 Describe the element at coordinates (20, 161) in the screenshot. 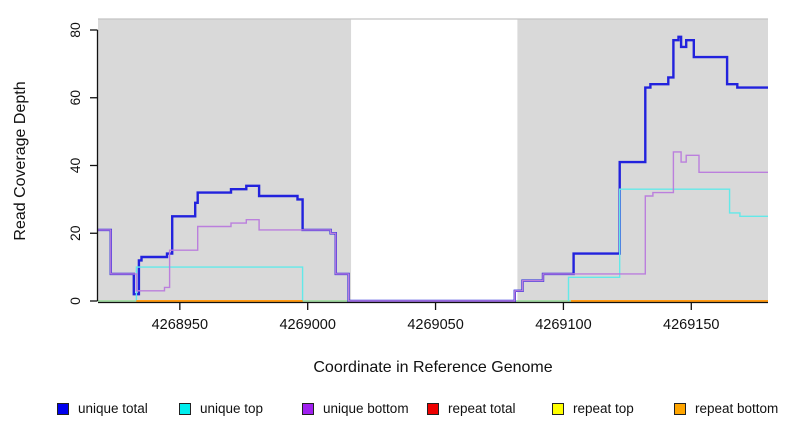

I see `y-axis-label: Read Coverage Depth` at that location.